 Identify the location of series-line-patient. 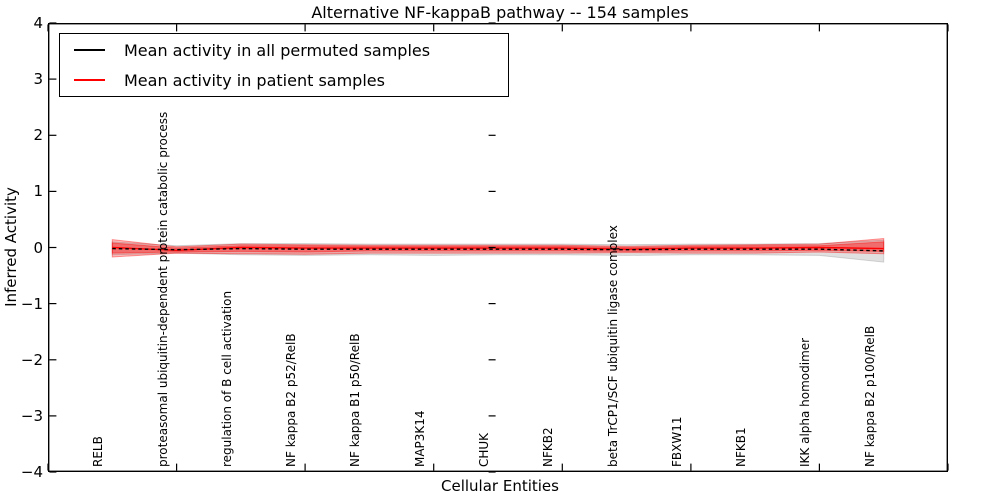
(498, 249).